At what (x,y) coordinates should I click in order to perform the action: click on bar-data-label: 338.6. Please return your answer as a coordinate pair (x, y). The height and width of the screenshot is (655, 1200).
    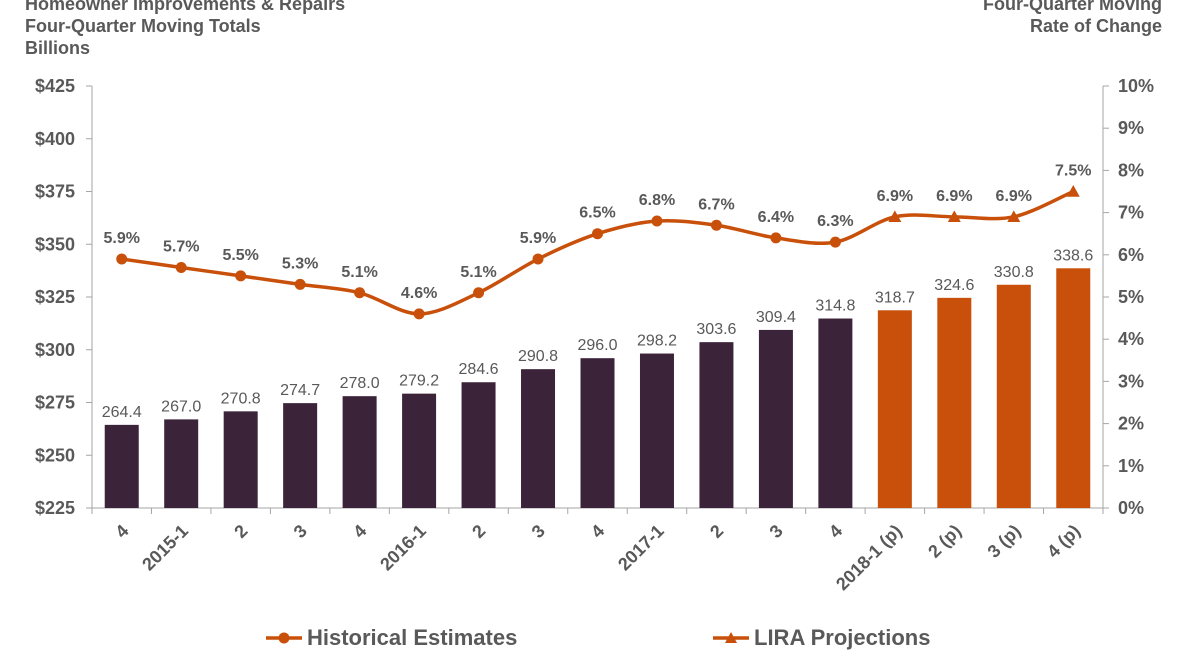
    Looking at the image, I should click on (1073, 255).